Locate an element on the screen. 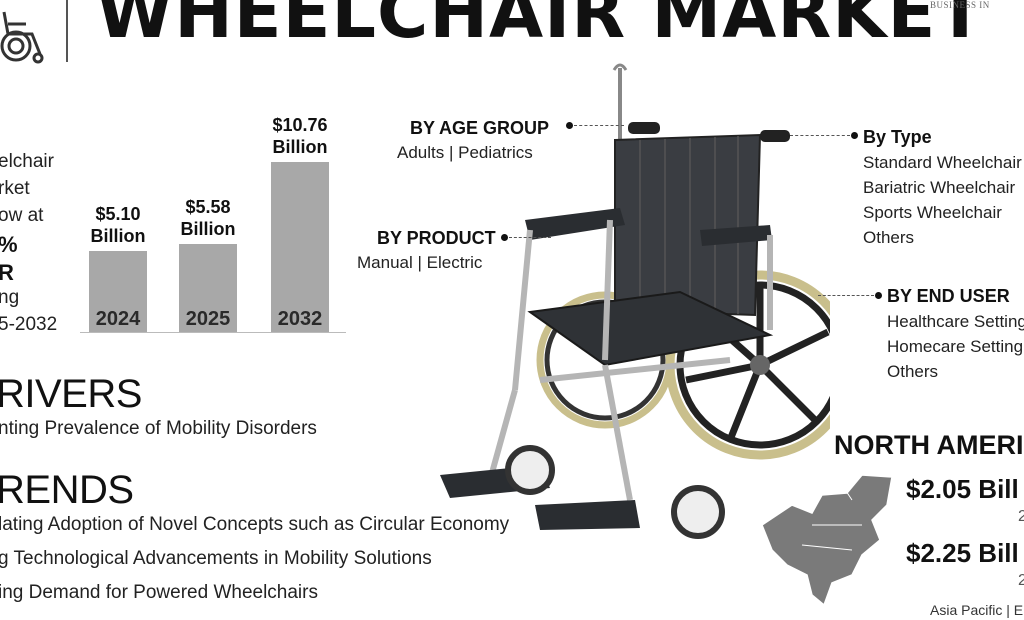 This screenshot has height=620, width=1024. type-item-4: Others is located at coordinates (889, 237).